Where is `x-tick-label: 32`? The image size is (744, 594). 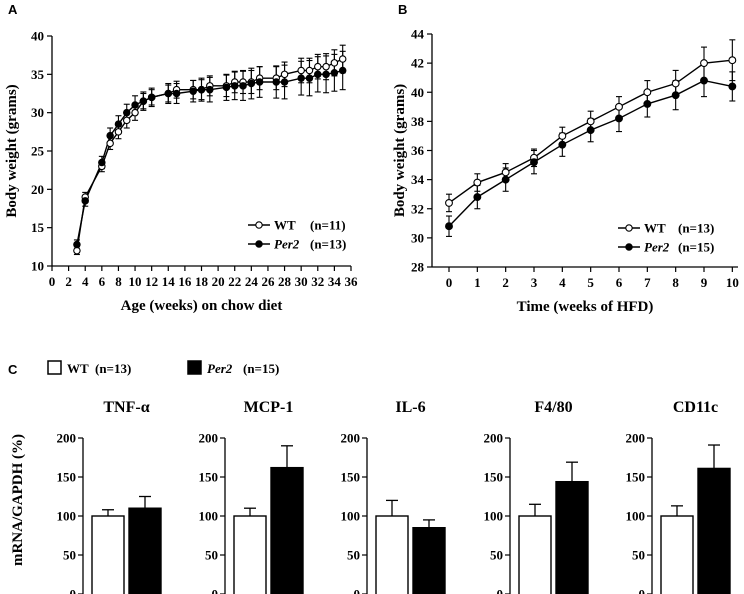 x-tick-label: 32 is located at coordinates (317, 281).